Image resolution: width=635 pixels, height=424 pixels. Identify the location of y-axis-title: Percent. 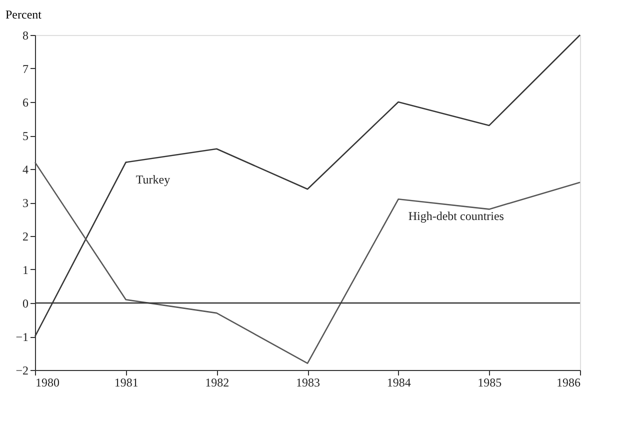
(24, 15).